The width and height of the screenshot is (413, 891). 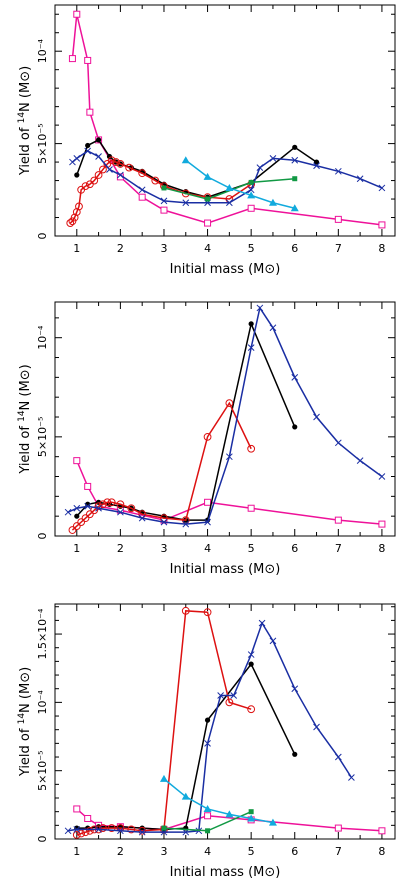 What do you see at coordinates (42, 634) in the screenshot?
I see `y-tick-label: 1.5×10⁻⁴` at bounding box center [42, 634].